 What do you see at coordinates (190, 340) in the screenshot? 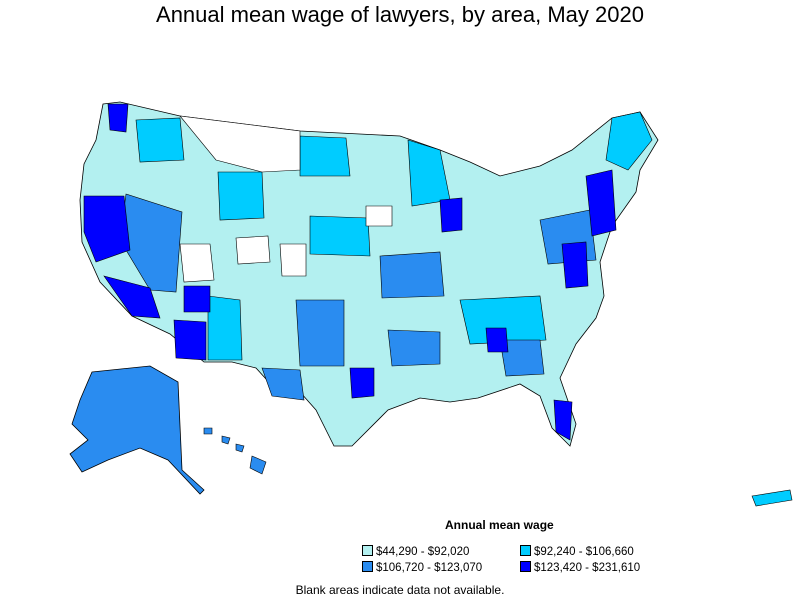
I see `region-southern-arizona` at bounding box center [190, 340].